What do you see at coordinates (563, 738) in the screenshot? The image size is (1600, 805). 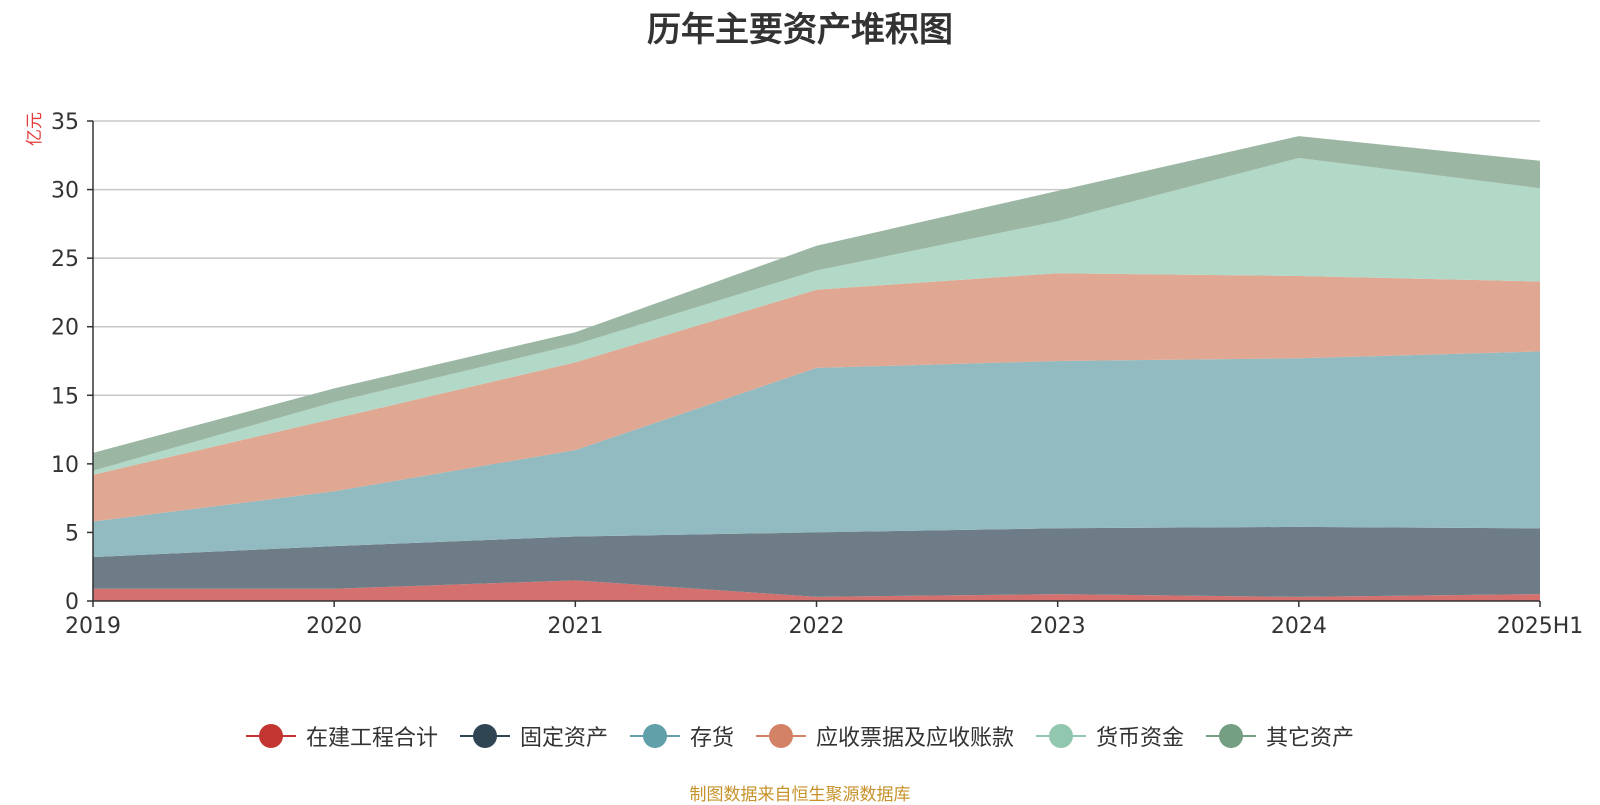 I see `legend-label: 固定资产` at bounding box center [563, 738].